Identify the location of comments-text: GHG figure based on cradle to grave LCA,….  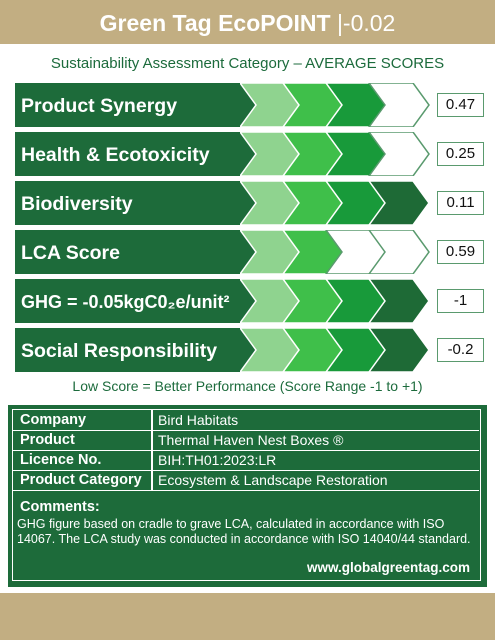
(244, 532).